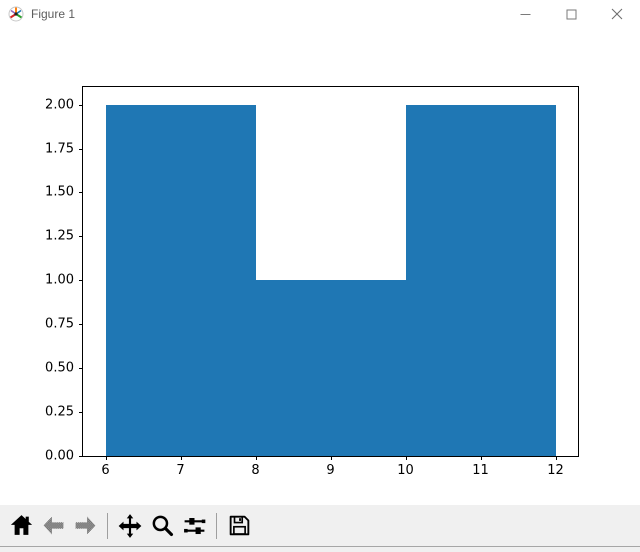 The image size is (640, 552). Describe the element at coordinates (59, 192) in the screenshot. I see `y-tick-label: 1.50` at that location.